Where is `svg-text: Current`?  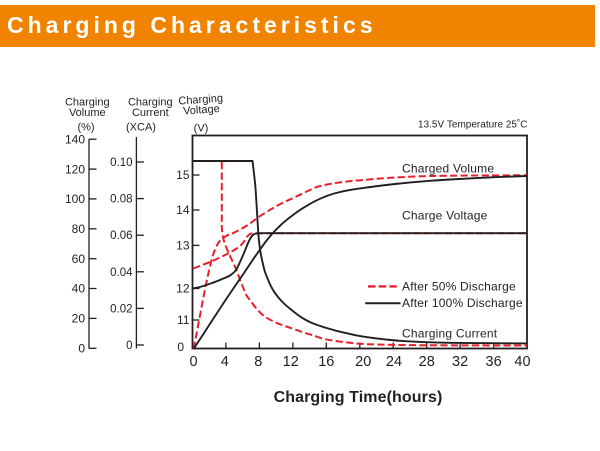 svg-text: Current is located at coordinates (150, 113).